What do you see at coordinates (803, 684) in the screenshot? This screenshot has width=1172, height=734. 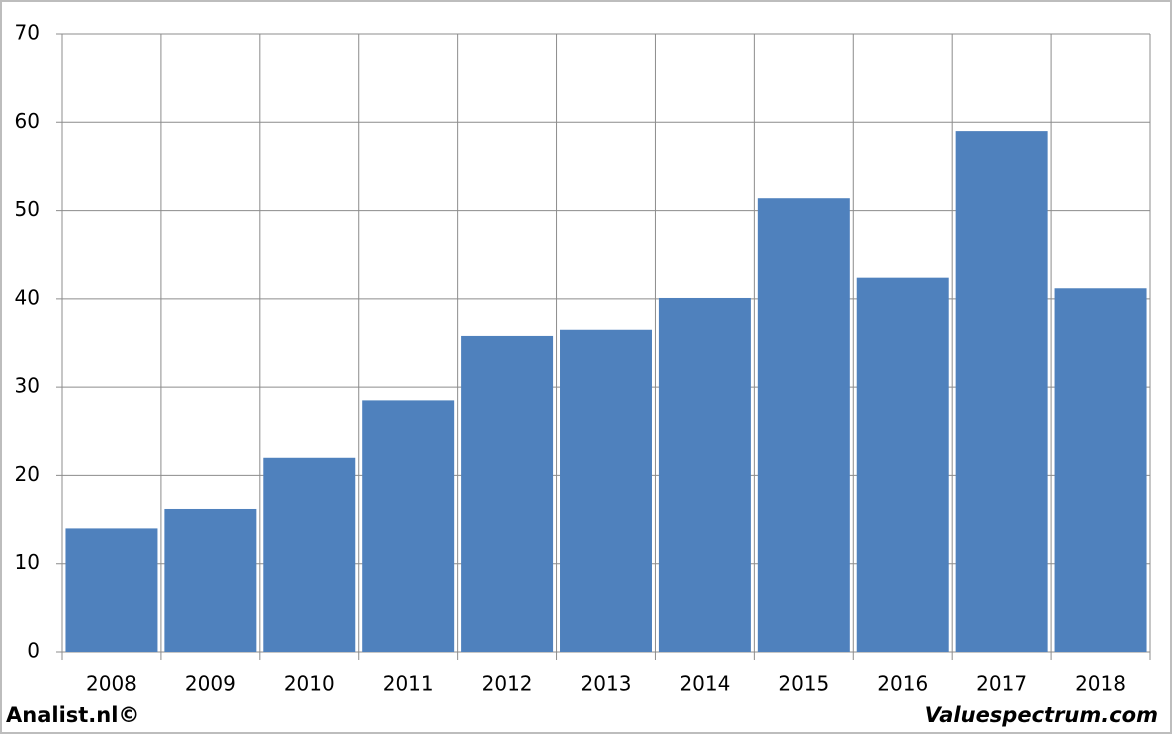 I see `x-tick-label: 2015` at bounding box center [803, 684].